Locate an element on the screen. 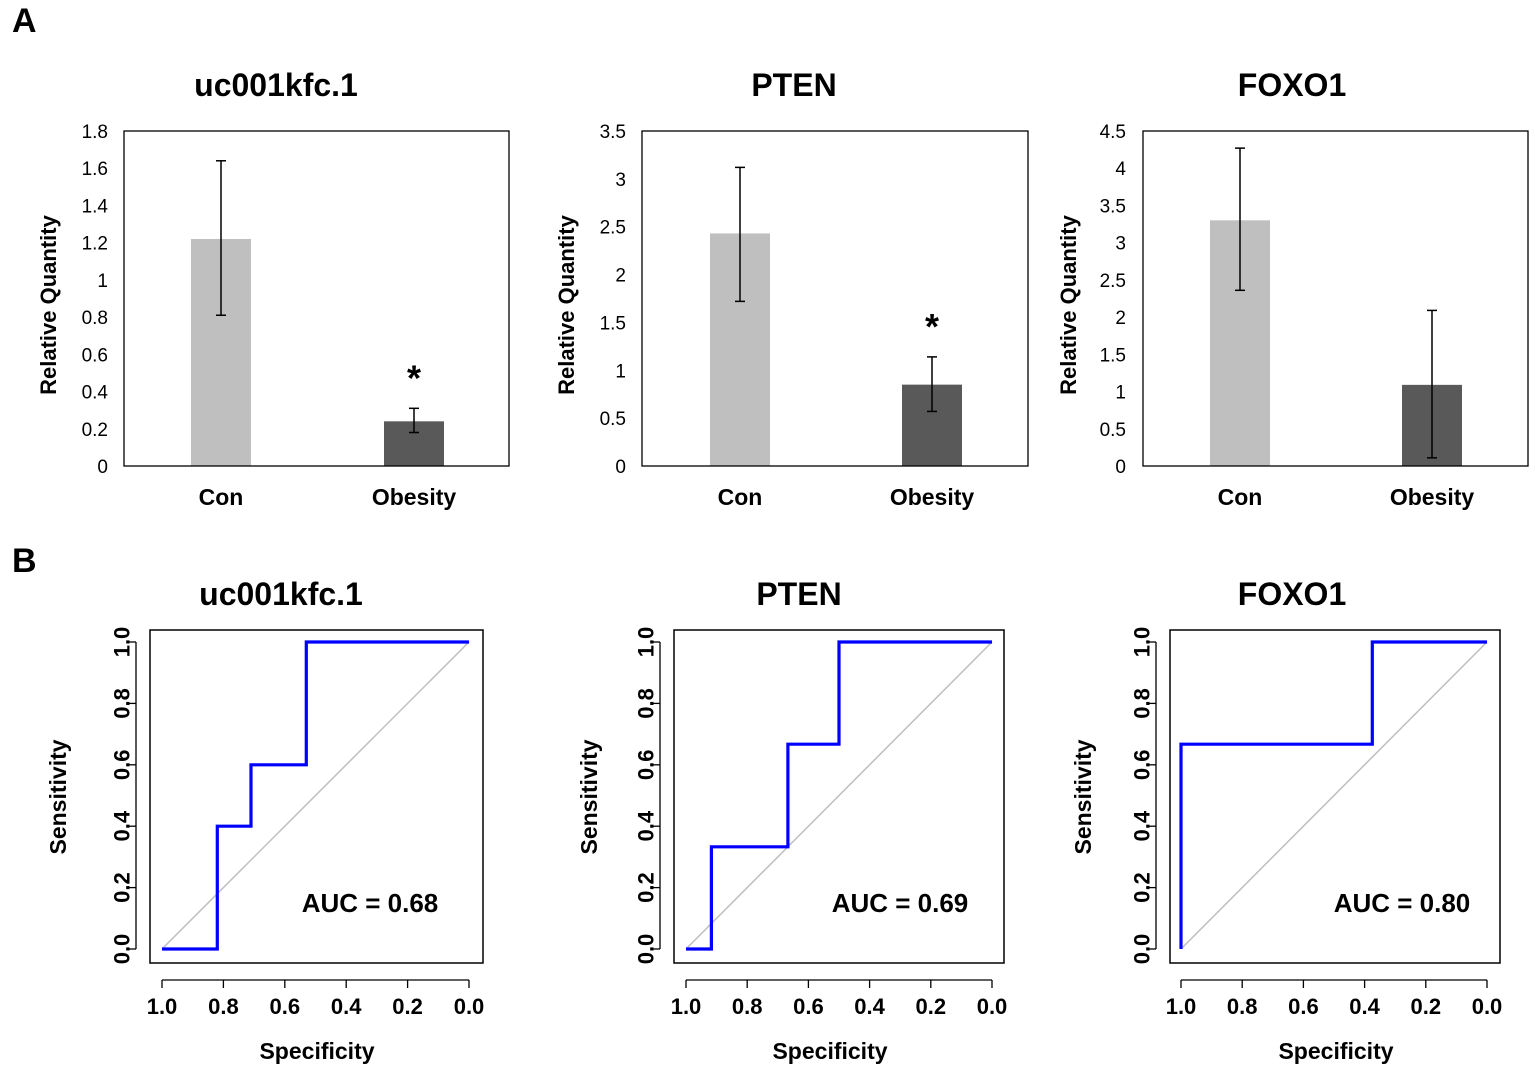  auc-label: AUC = 0.69 is located at coordinates (900, 903).